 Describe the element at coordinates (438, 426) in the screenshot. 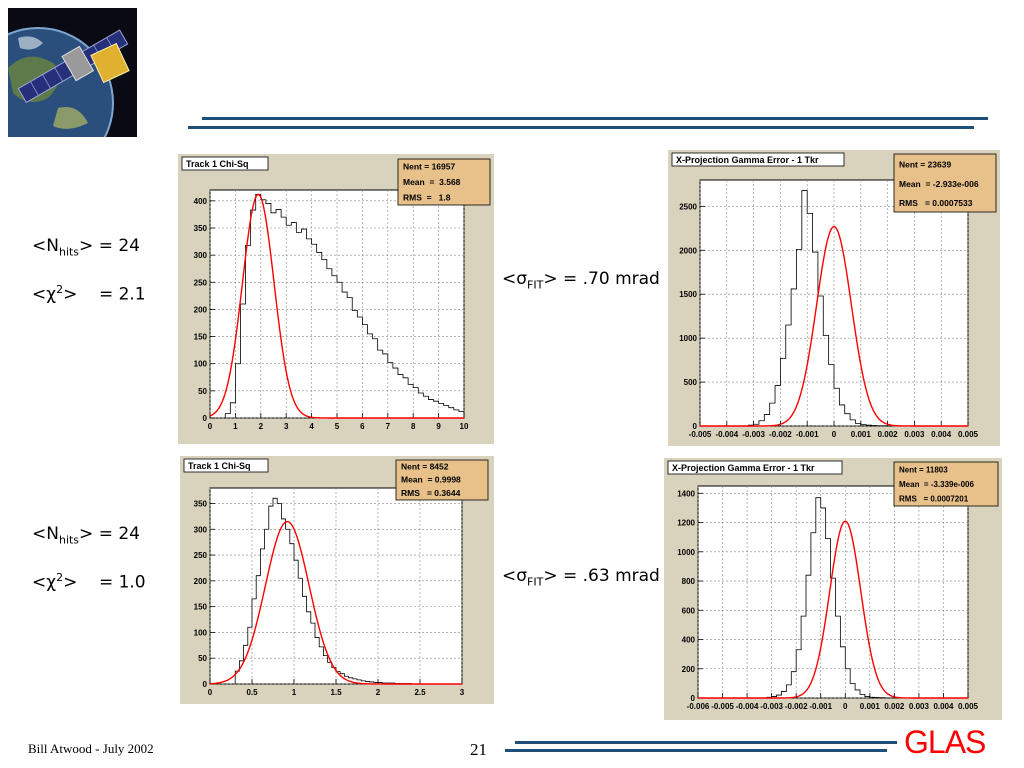

I see `x-tick-label: 9` at that location.